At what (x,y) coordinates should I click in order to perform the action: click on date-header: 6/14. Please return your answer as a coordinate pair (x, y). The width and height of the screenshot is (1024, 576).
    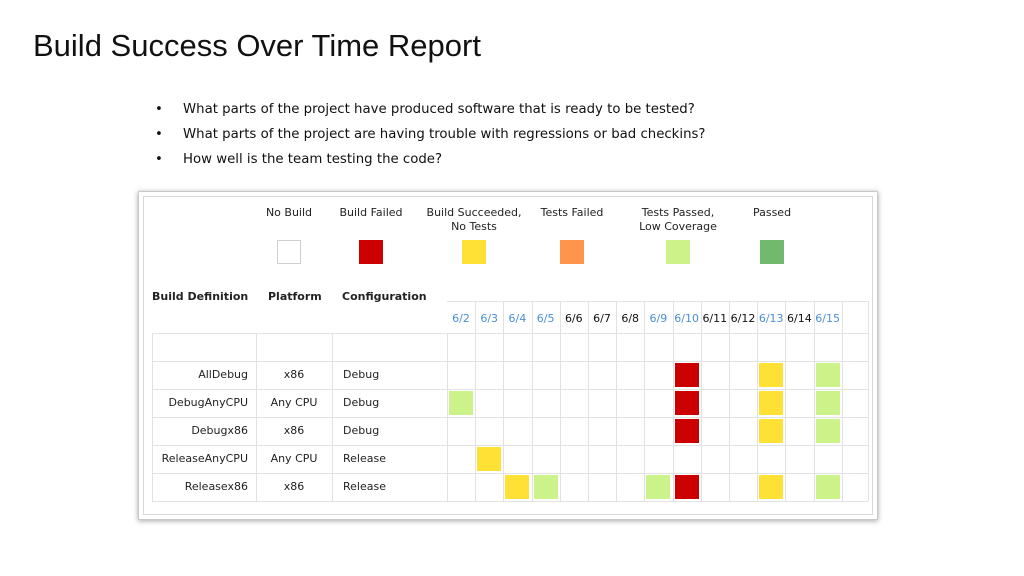
    Looking at the image, I should click on (799, 318).